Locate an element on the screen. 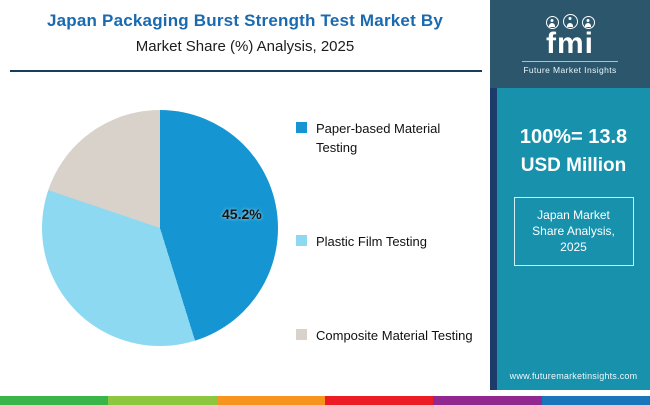  legend-item: Composite Material Testing is located at coordinates (391, 336).